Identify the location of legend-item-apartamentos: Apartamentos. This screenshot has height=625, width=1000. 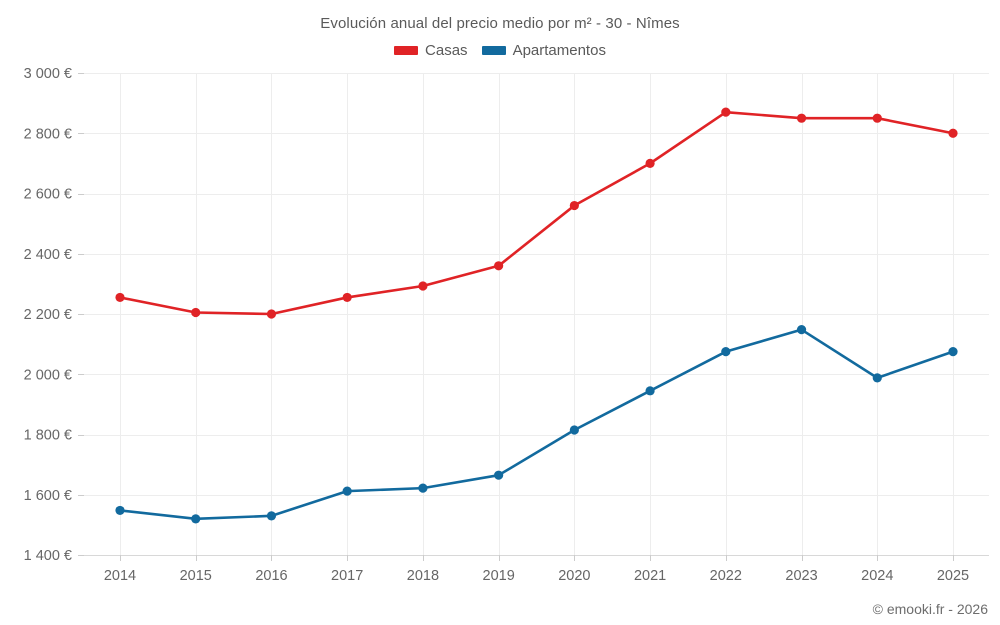
(543, 50).